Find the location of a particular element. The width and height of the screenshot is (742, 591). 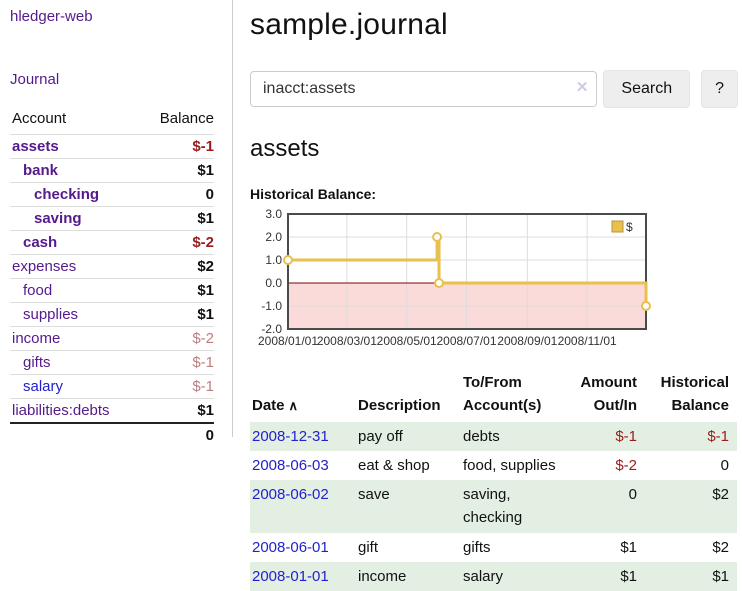

account-row: salary $-1 is located at coordinates (112, 387).